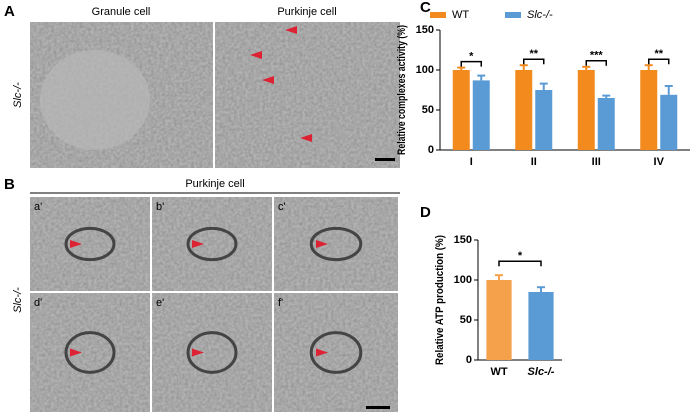  Describe the element at coordinates (160, 303) in the screenshot. I see `sub-label: e'` at that location.